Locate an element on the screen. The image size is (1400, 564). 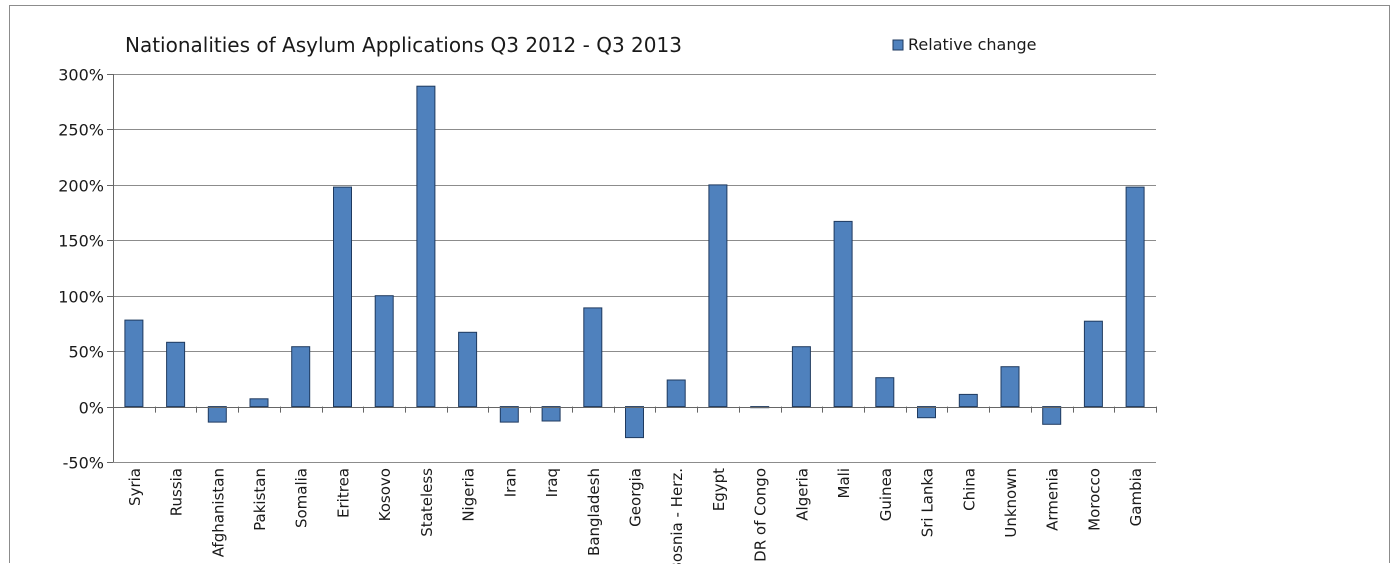
x-category-label: Pakistan is located at coordinates (260, 499).